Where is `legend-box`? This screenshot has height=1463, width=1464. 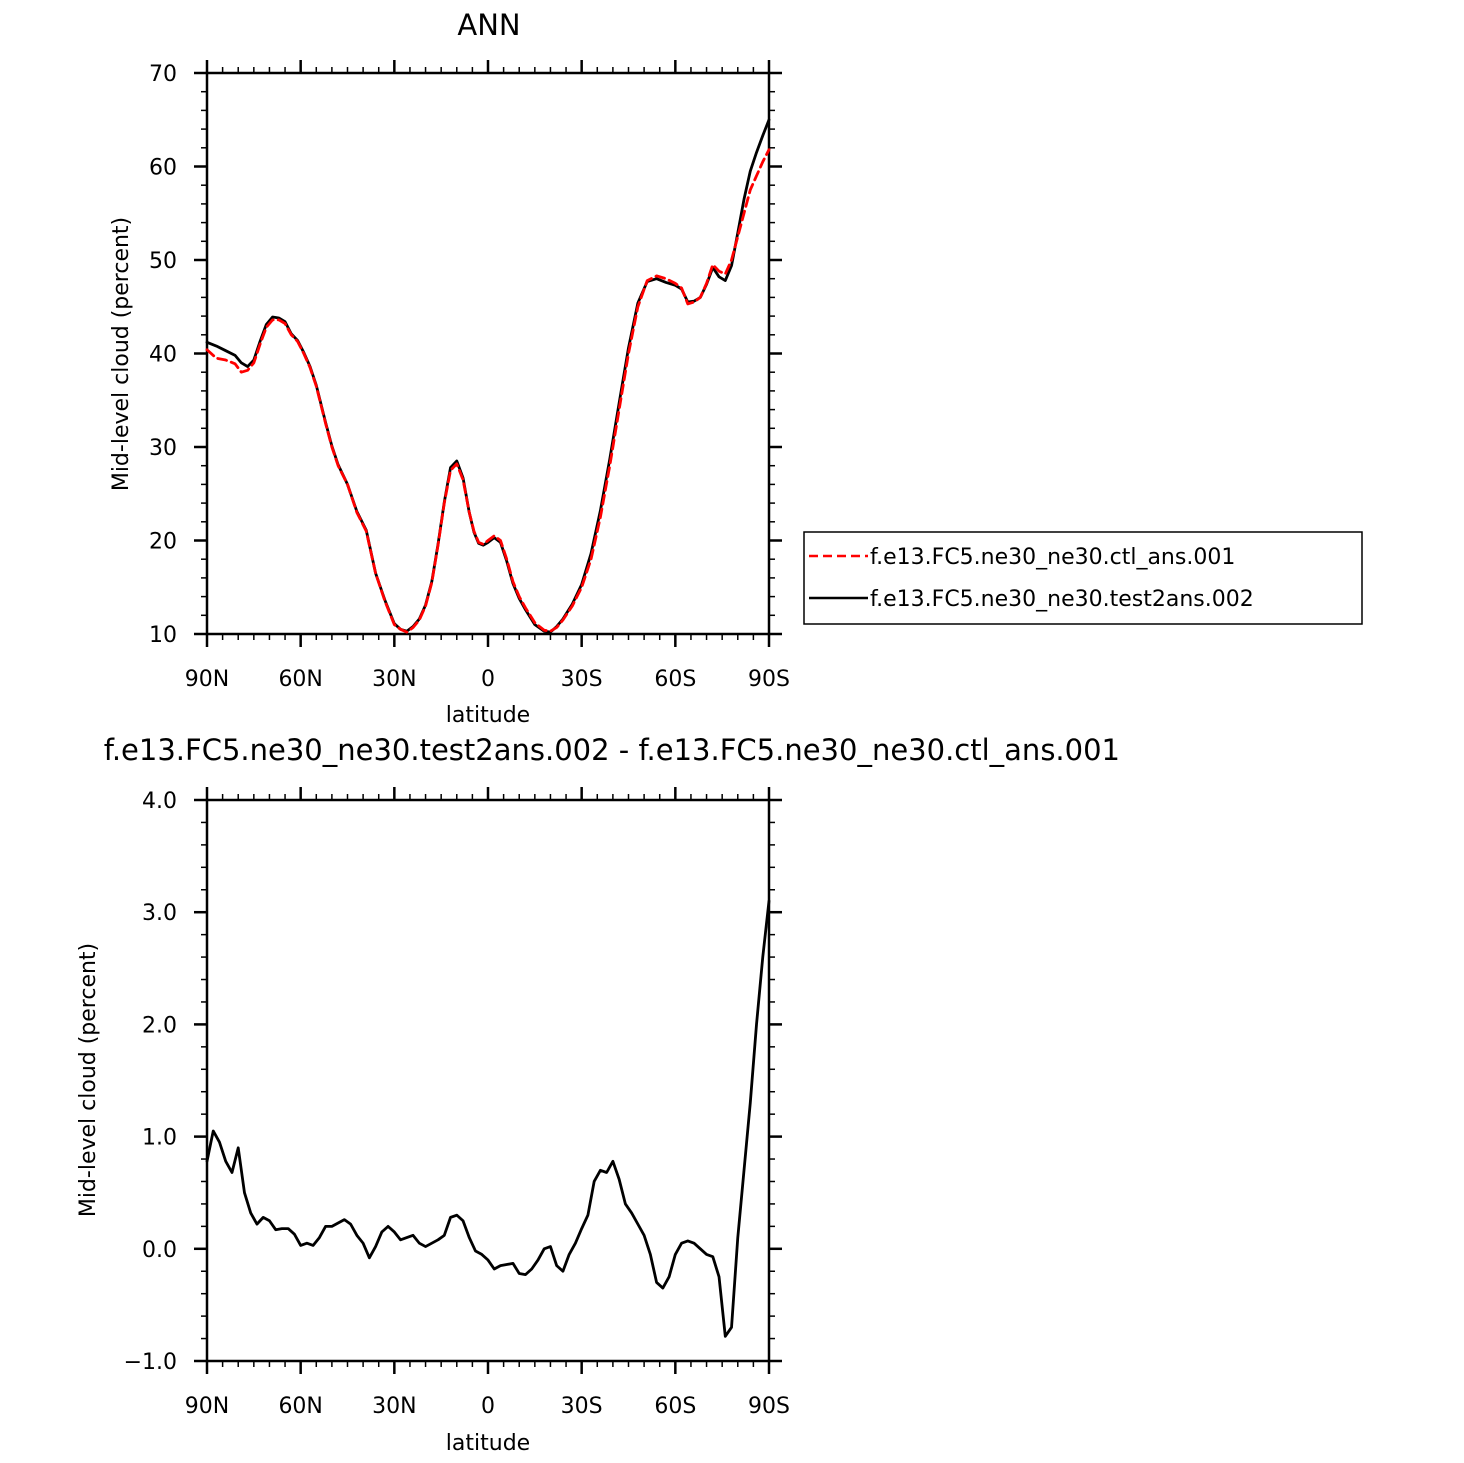 legend-box is located at coordinates (1083, 578).